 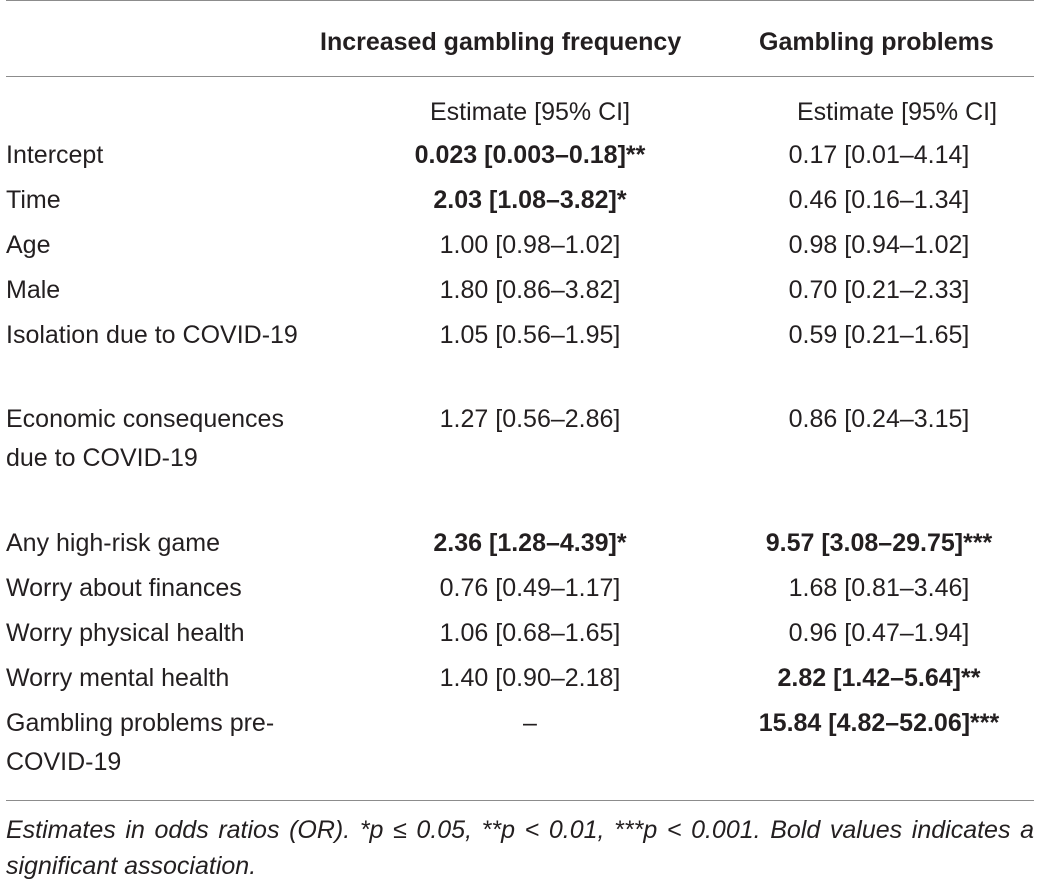 I want to click on table-row: Male 1.80 [0.86–3.82] 0.70 [0.21–2.33], so click(x=512, y=293).